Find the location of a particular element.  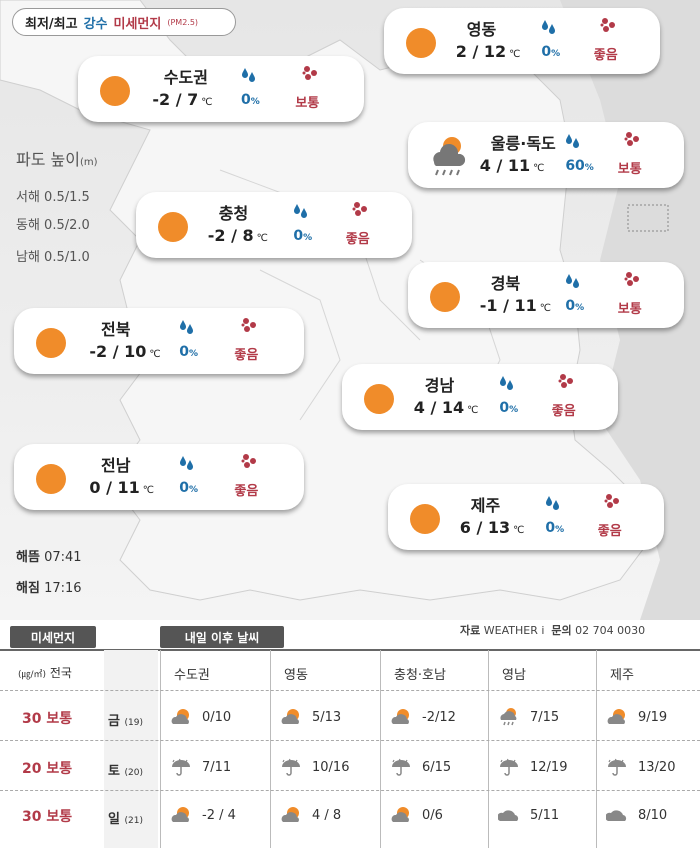

cloud-rain-sun-icon is located at coordinates (448, 156).